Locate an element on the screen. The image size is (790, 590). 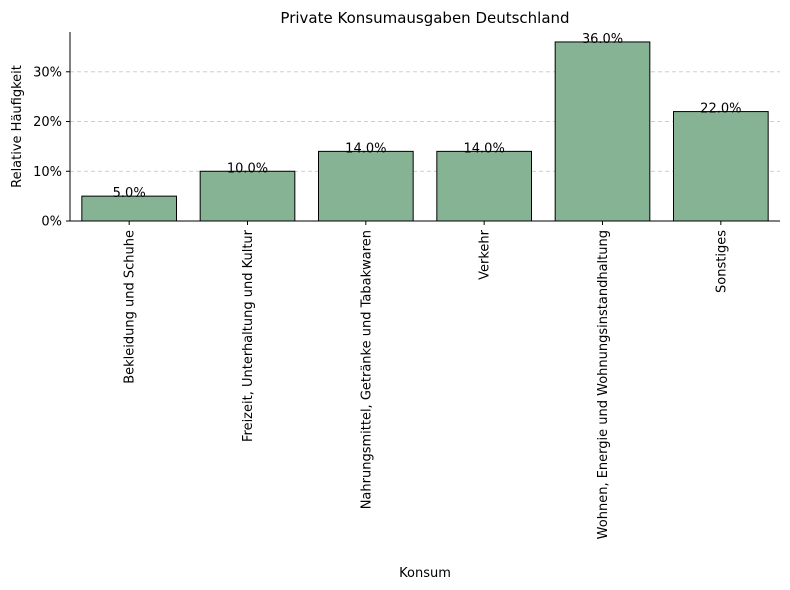
data-label-1: 10.0% is located at coordinates (247, 168).